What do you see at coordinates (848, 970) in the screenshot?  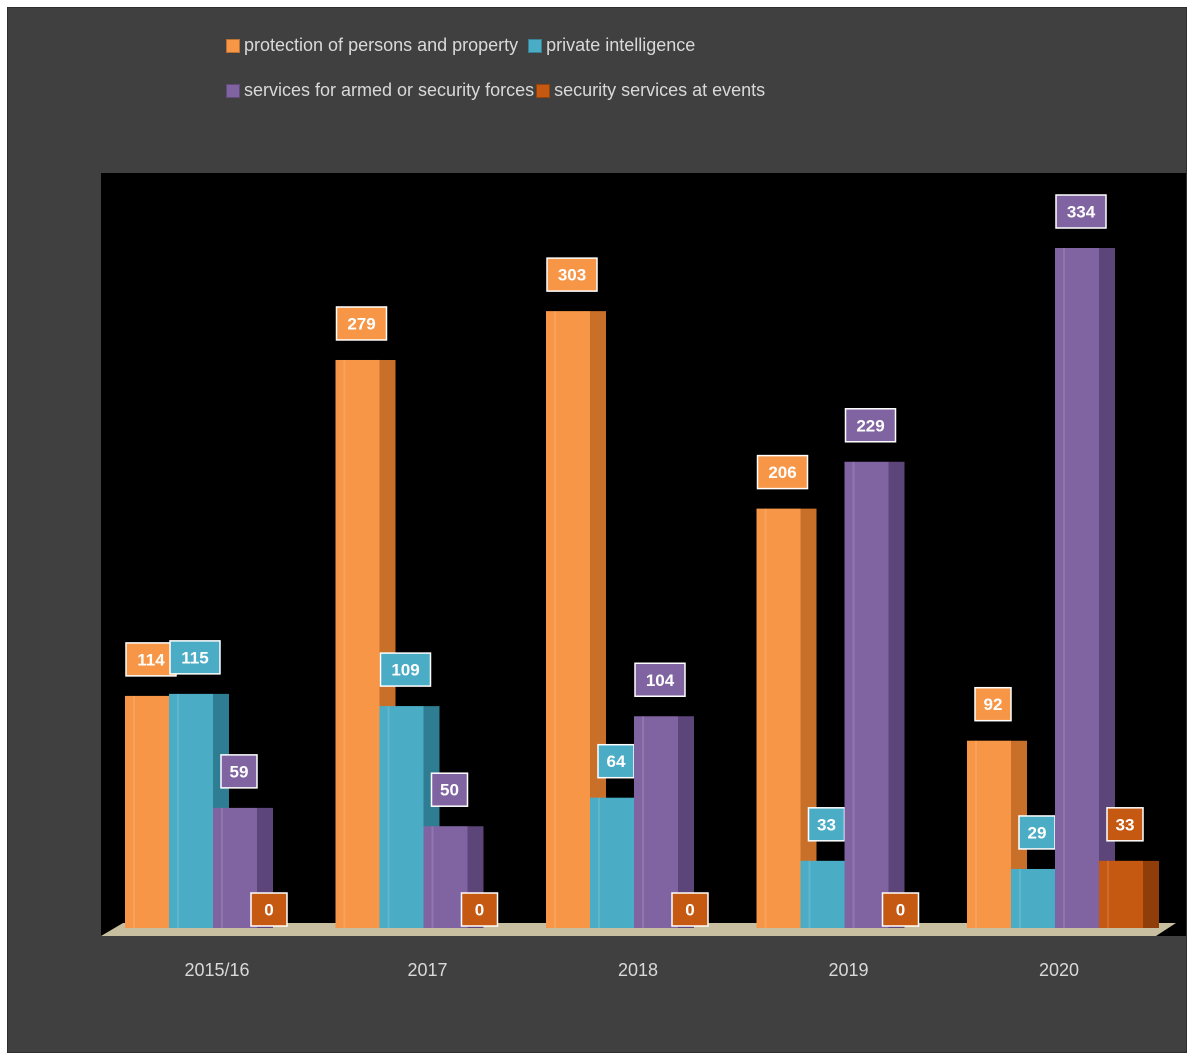 I see `category-label: 2019` at bounding box center [848, 970].